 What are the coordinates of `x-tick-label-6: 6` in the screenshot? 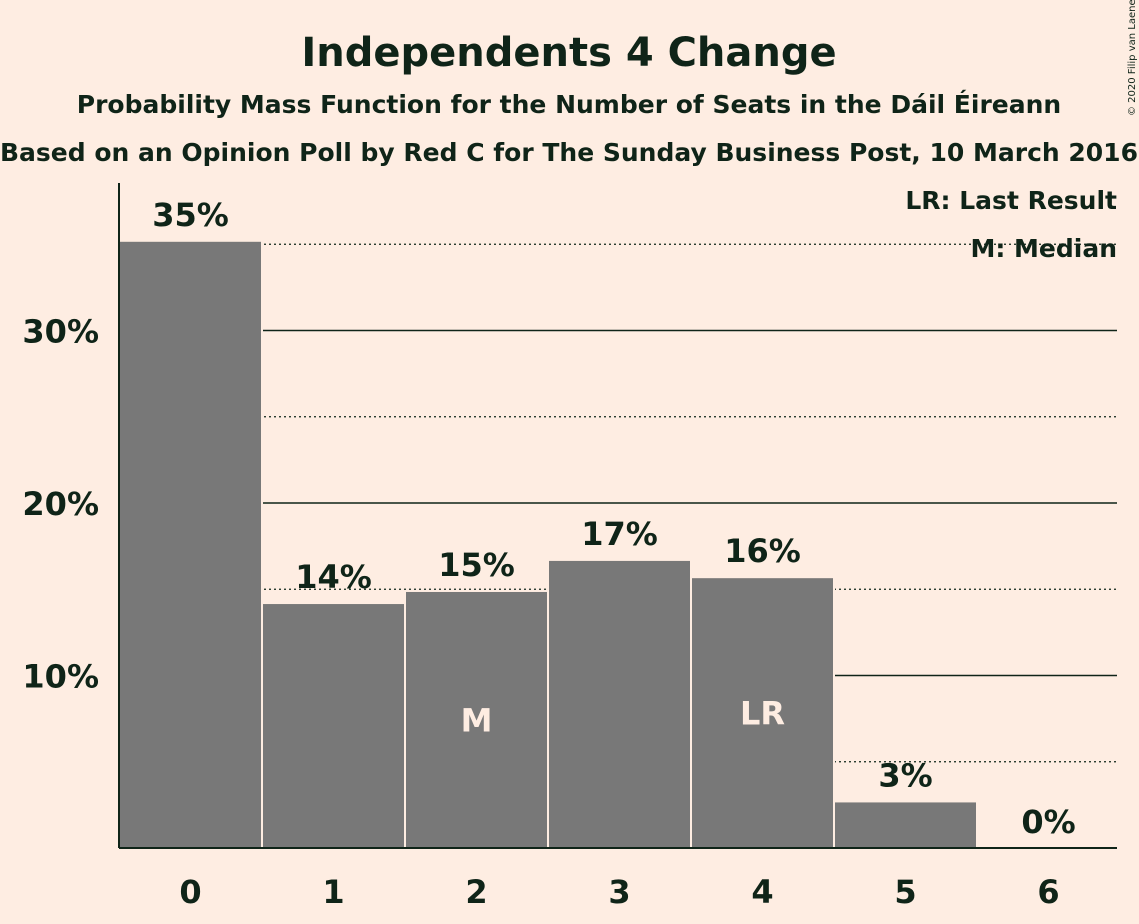 It's located at (1048, 892).